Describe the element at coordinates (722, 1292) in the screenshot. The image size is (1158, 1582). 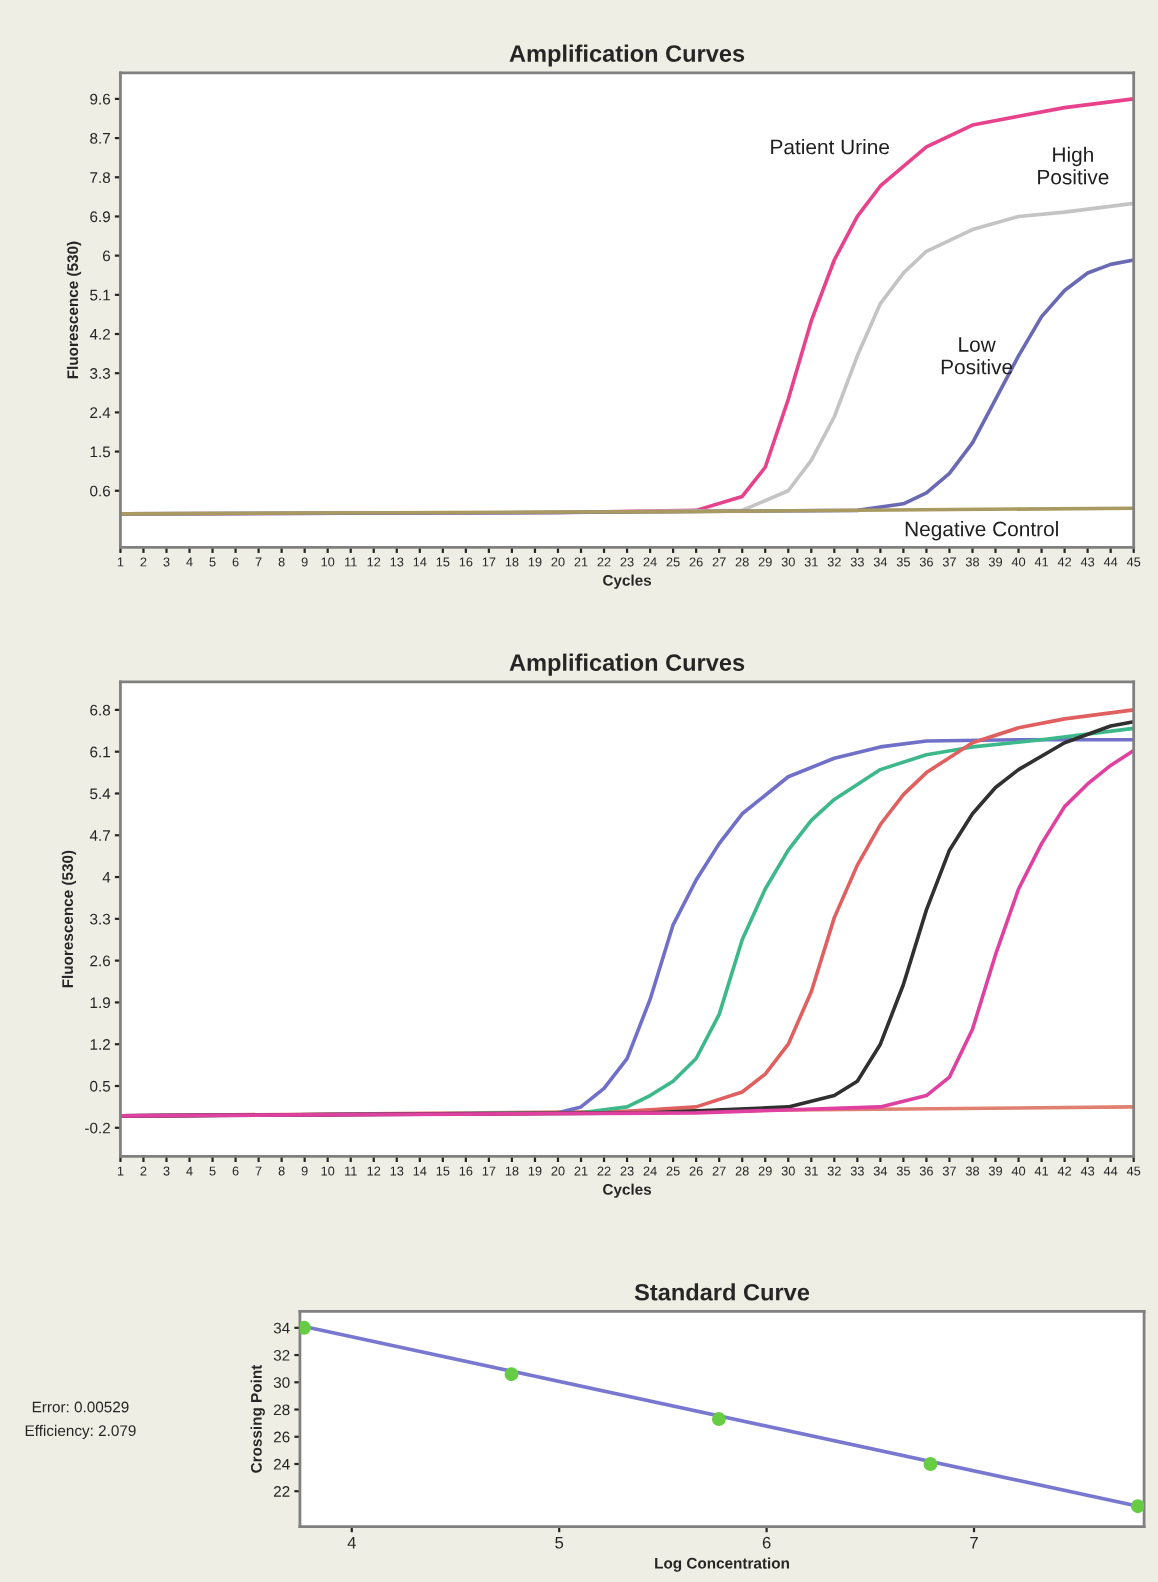
I see `chart-title: Standard Curve` at that location.